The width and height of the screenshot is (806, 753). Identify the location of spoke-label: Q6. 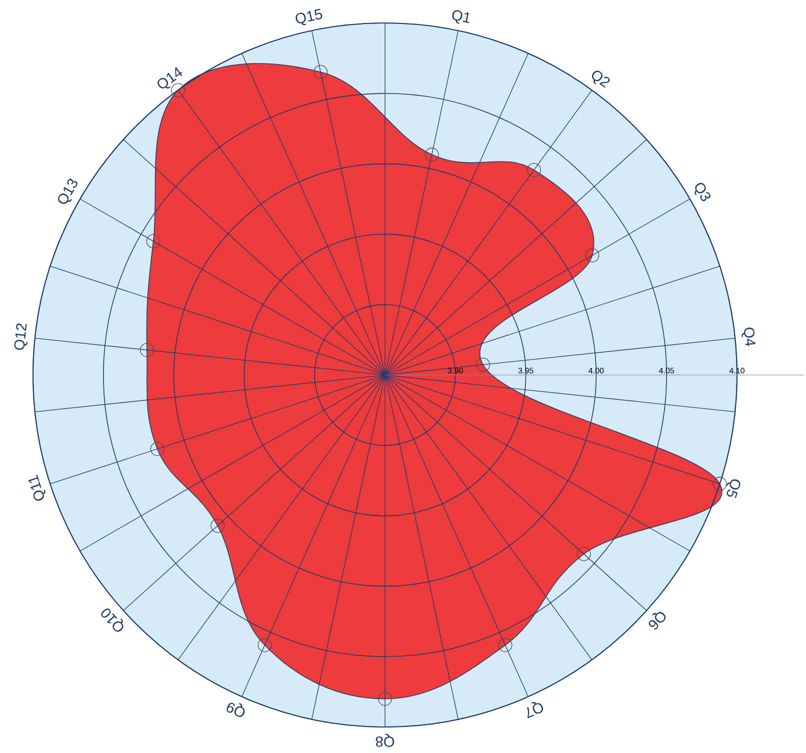
(657, 621).